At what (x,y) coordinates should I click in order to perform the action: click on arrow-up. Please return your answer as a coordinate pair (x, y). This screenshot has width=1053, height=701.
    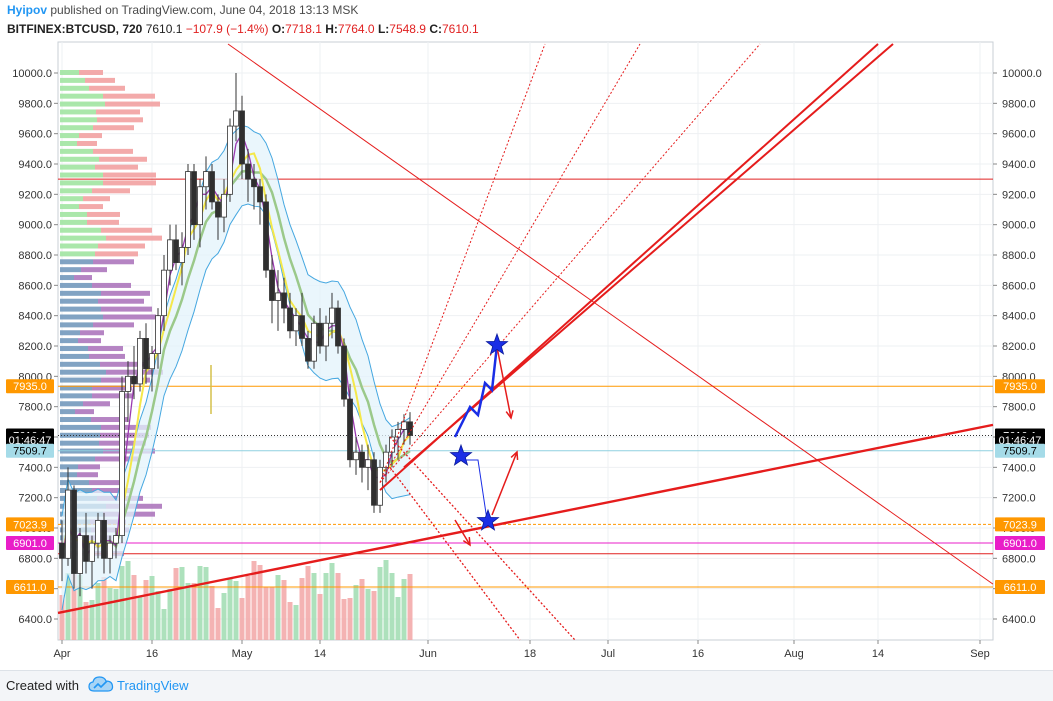
    Looking at the image, I should click on (504, 483).